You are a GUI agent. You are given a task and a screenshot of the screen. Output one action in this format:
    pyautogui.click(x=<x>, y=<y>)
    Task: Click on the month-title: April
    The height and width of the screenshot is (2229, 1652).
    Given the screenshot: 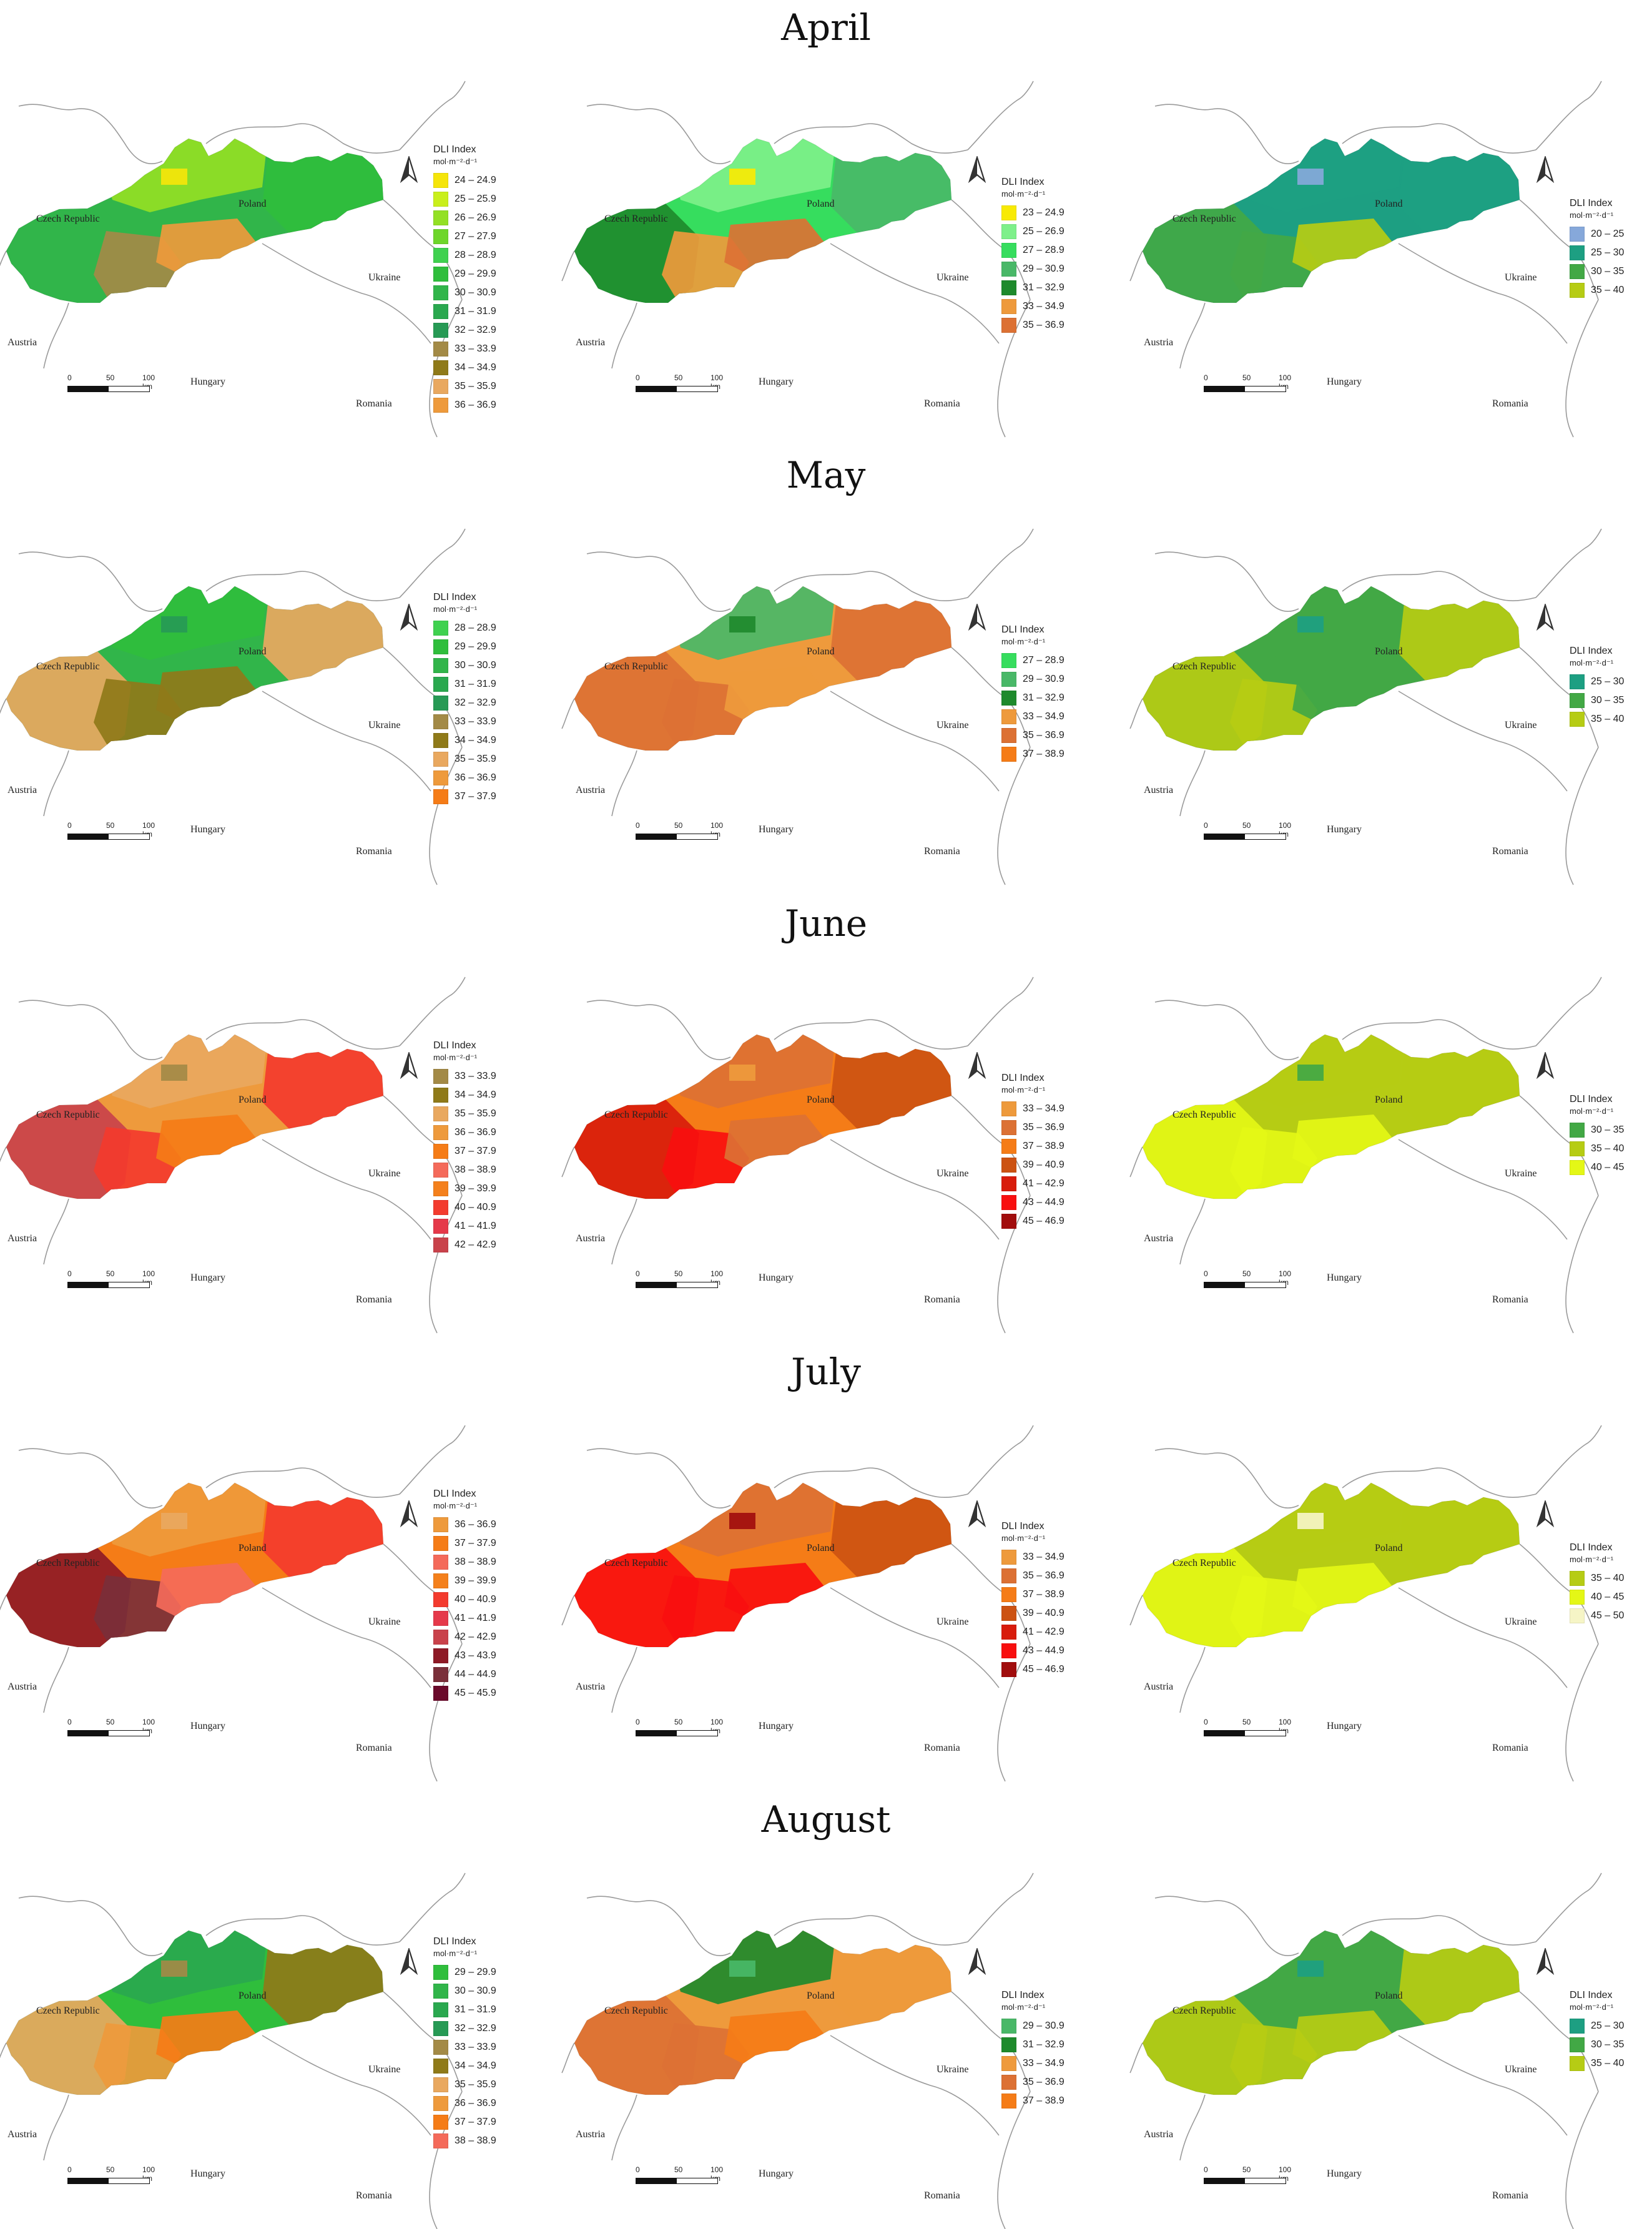 What is the action you would take?
    pyautogui.click(x=826, y=27)
    